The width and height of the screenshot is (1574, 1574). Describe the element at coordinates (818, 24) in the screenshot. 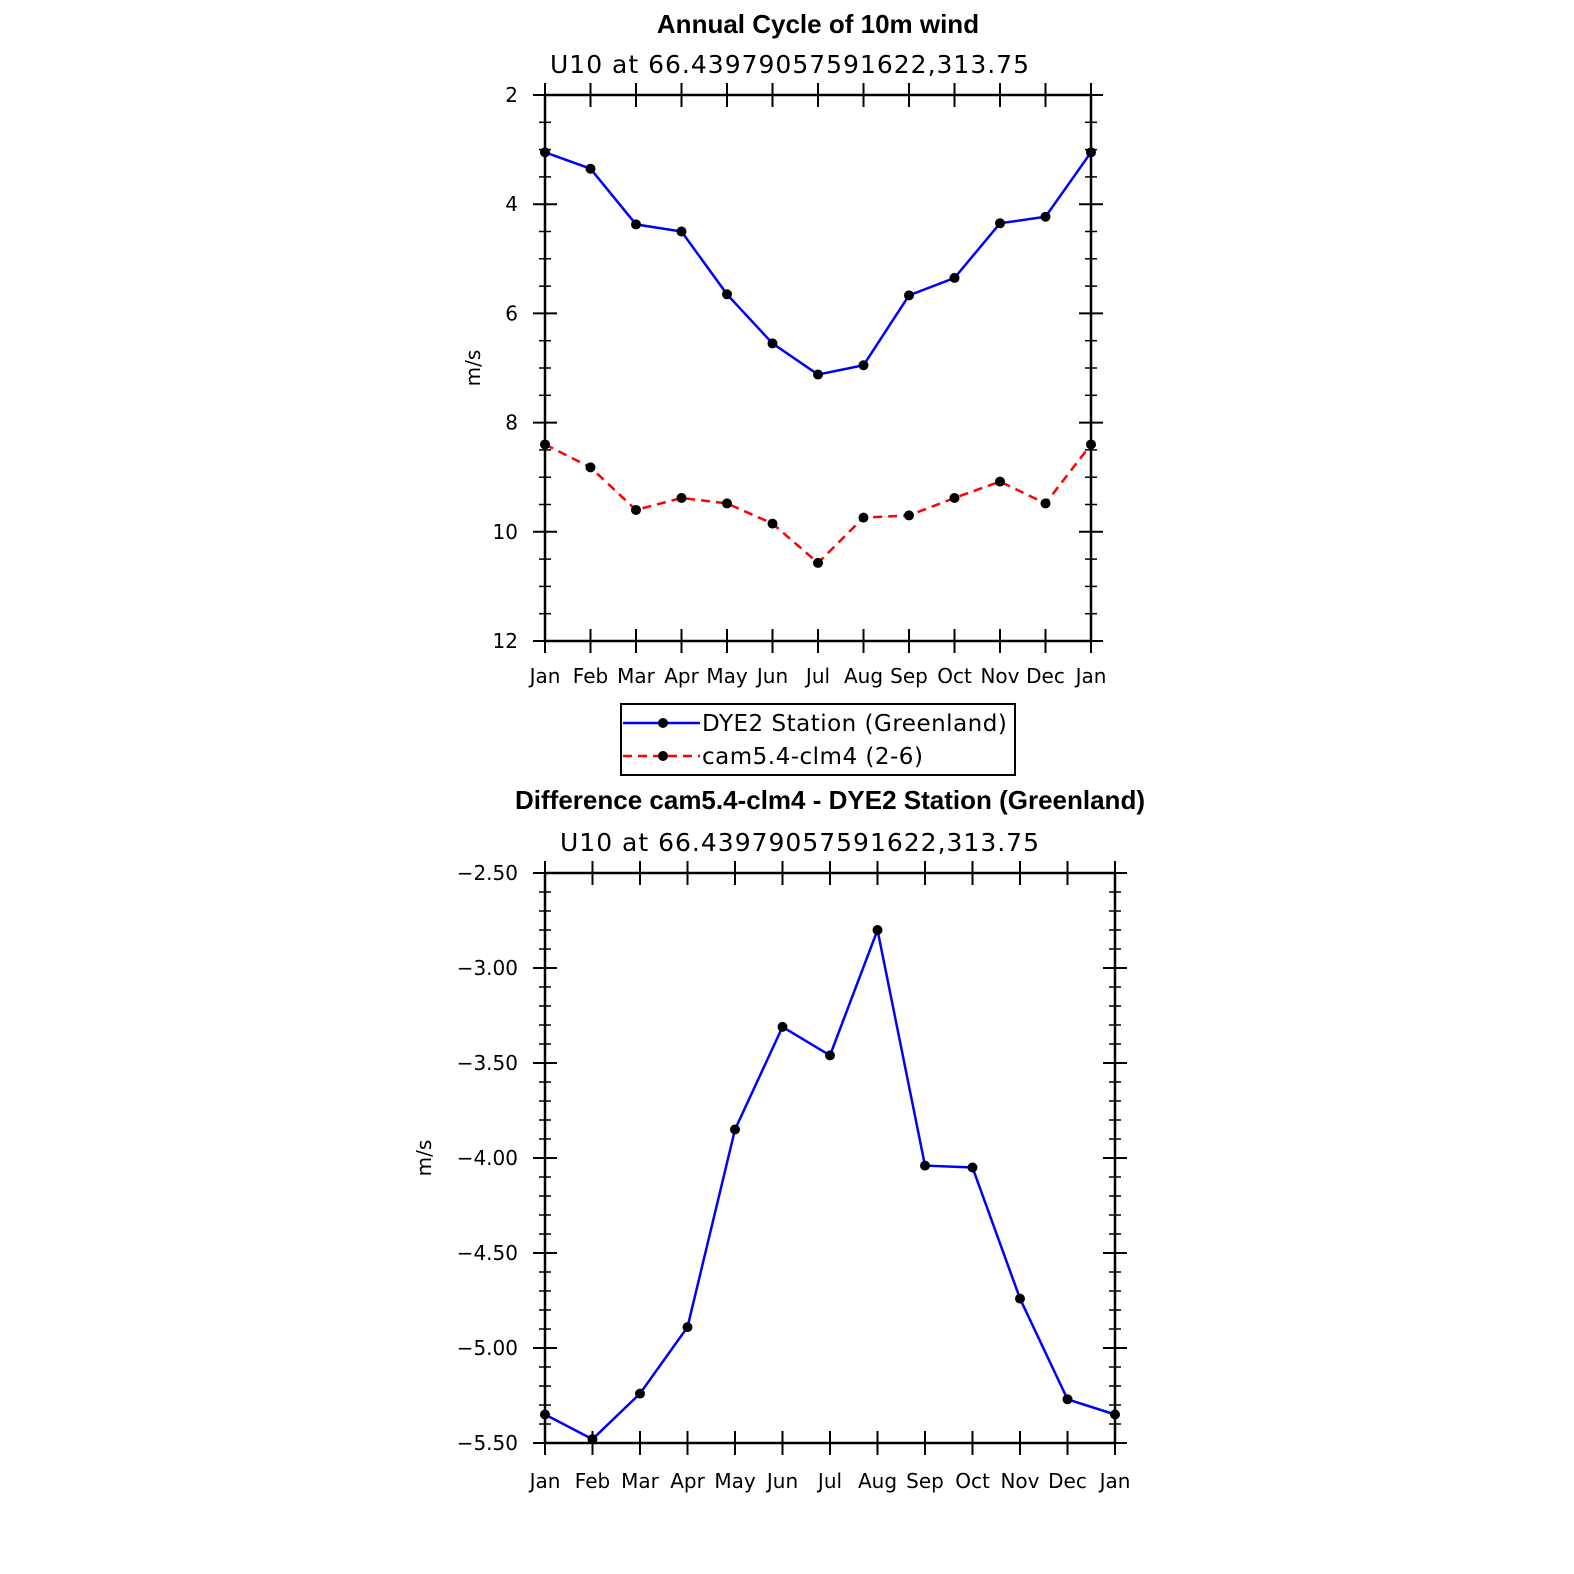

I see `chart-title: Annual Cycle of 10m wind` at that location.